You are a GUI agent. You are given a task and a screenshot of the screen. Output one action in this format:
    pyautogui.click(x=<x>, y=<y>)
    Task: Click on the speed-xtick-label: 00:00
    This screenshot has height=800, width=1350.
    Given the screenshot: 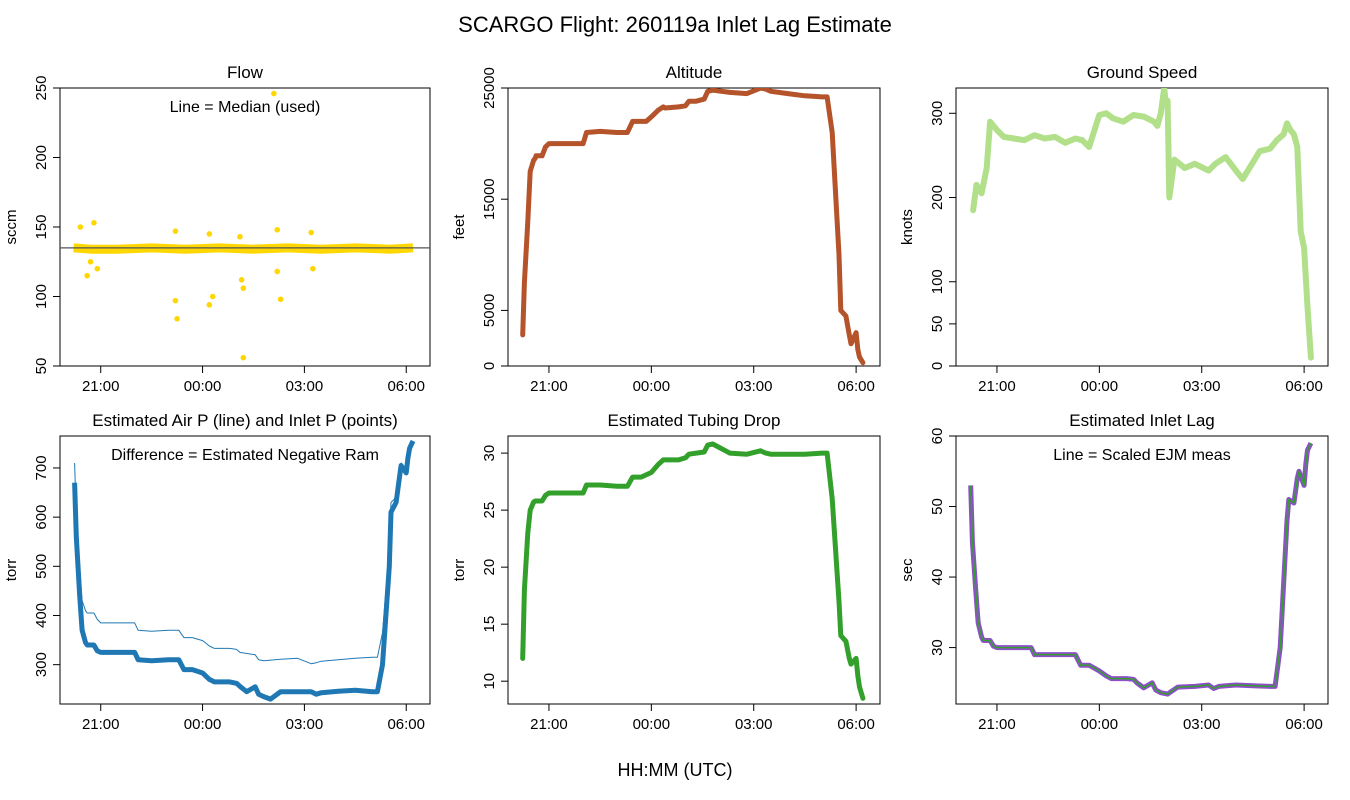 What is the action you would take?
    pyautogui.click(x=1100, y=386)
    